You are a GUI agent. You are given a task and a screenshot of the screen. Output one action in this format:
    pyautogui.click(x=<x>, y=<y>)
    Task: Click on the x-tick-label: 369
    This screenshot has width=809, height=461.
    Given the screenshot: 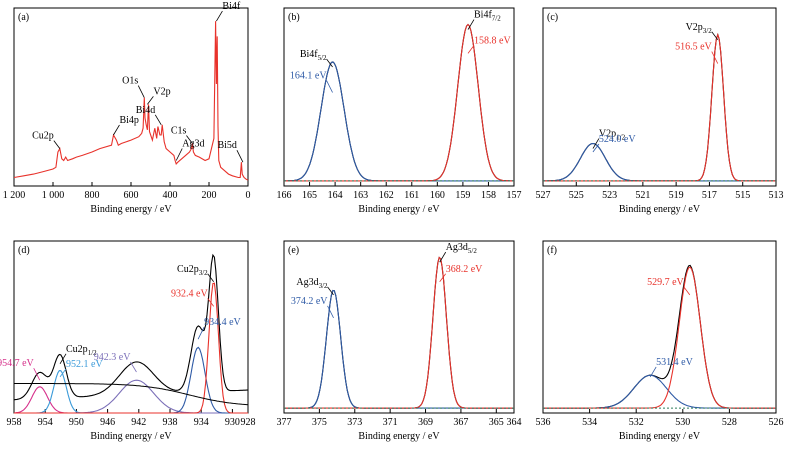 What is the action you would take?
    pyautogui.click(x=425, y=422)
    